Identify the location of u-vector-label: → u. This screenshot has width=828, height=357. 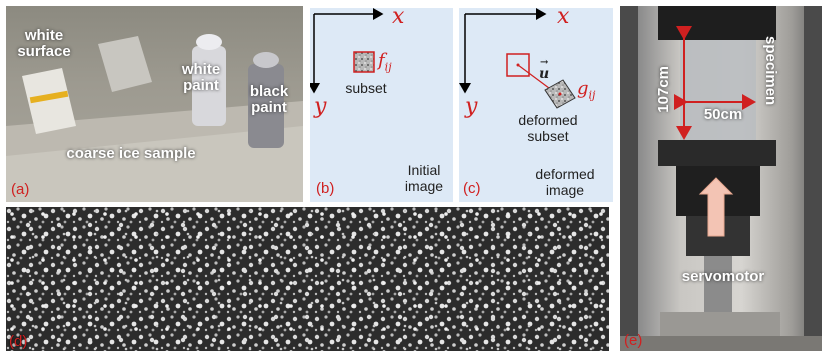
(544, 69).